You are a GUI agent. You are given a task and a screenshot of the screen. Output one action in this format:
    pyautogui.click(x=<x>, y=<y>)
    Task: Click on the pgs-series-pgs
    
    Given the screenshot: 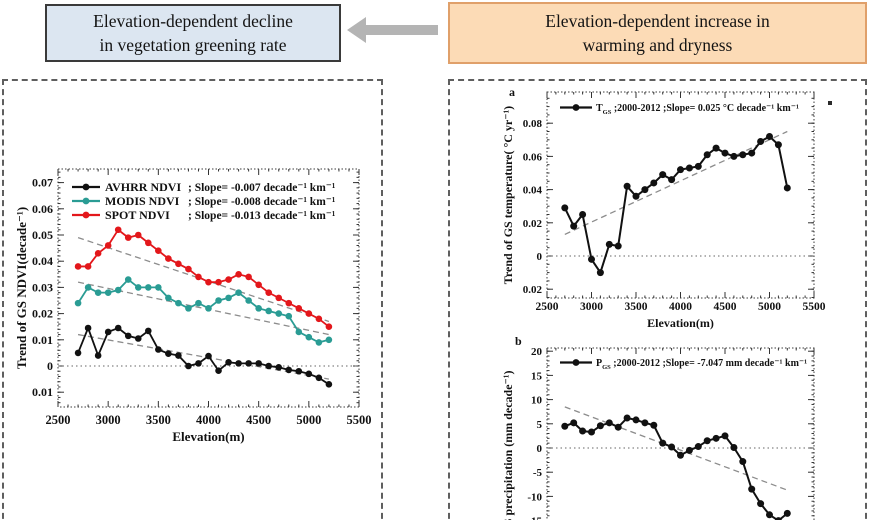 What is the action you would take?
    pyautogui.click(x=676, y=467)
    